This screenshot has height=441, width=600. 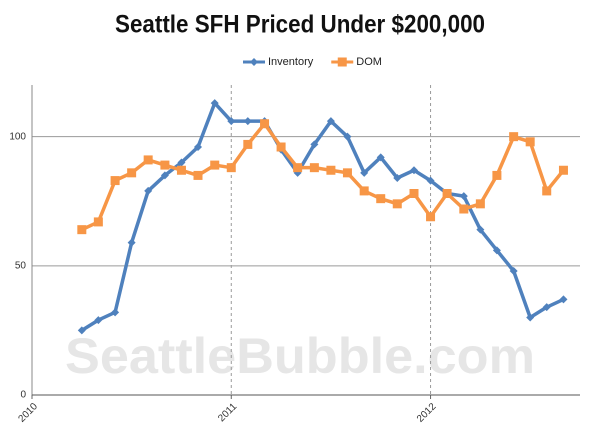 What do you see at coordinates (17, 136) in the screenshot?
I see `y-tick-label: 100` at bounding box center [17, 136].